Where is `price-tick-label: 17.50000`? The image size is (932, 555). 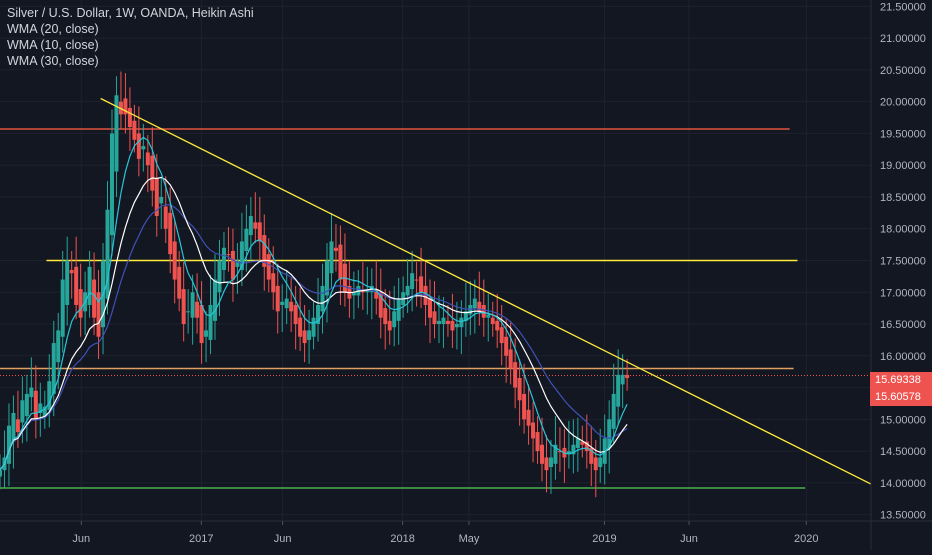 price-tick-label: 17.50000 is located at coordinates (903, 262).